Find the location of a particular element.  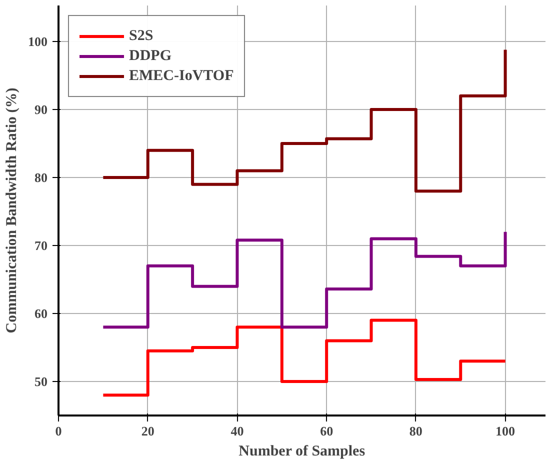

x-tick-label: 40 is located at coordinates (237, 431).